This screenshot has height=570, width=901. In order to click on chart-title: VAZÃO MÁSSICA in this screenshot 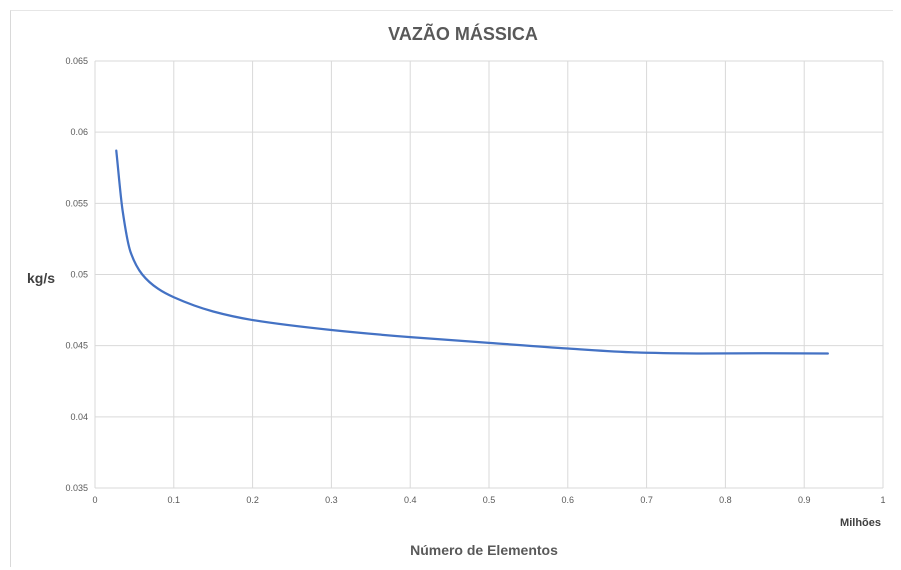, I will do `click(463, 33)`.